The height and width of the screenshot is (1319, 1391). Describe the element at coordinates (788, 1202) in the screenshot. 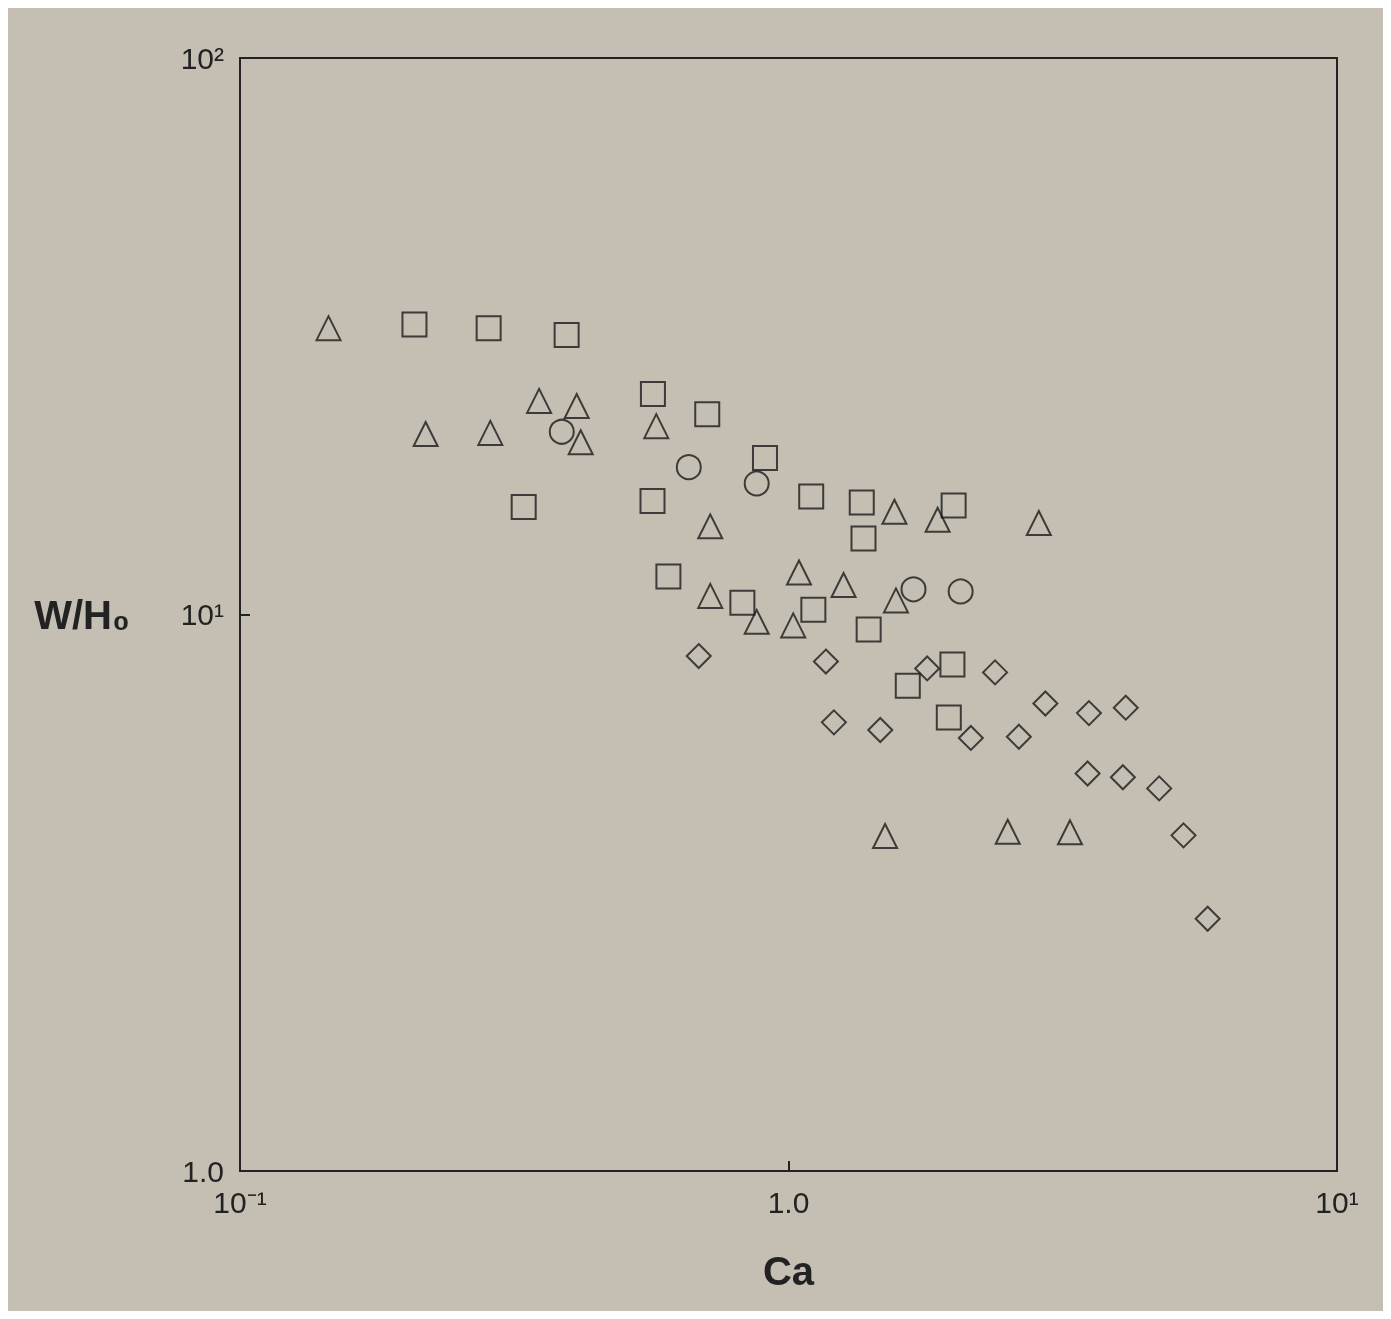

I see `x-tick-label: 1.0` at that location.